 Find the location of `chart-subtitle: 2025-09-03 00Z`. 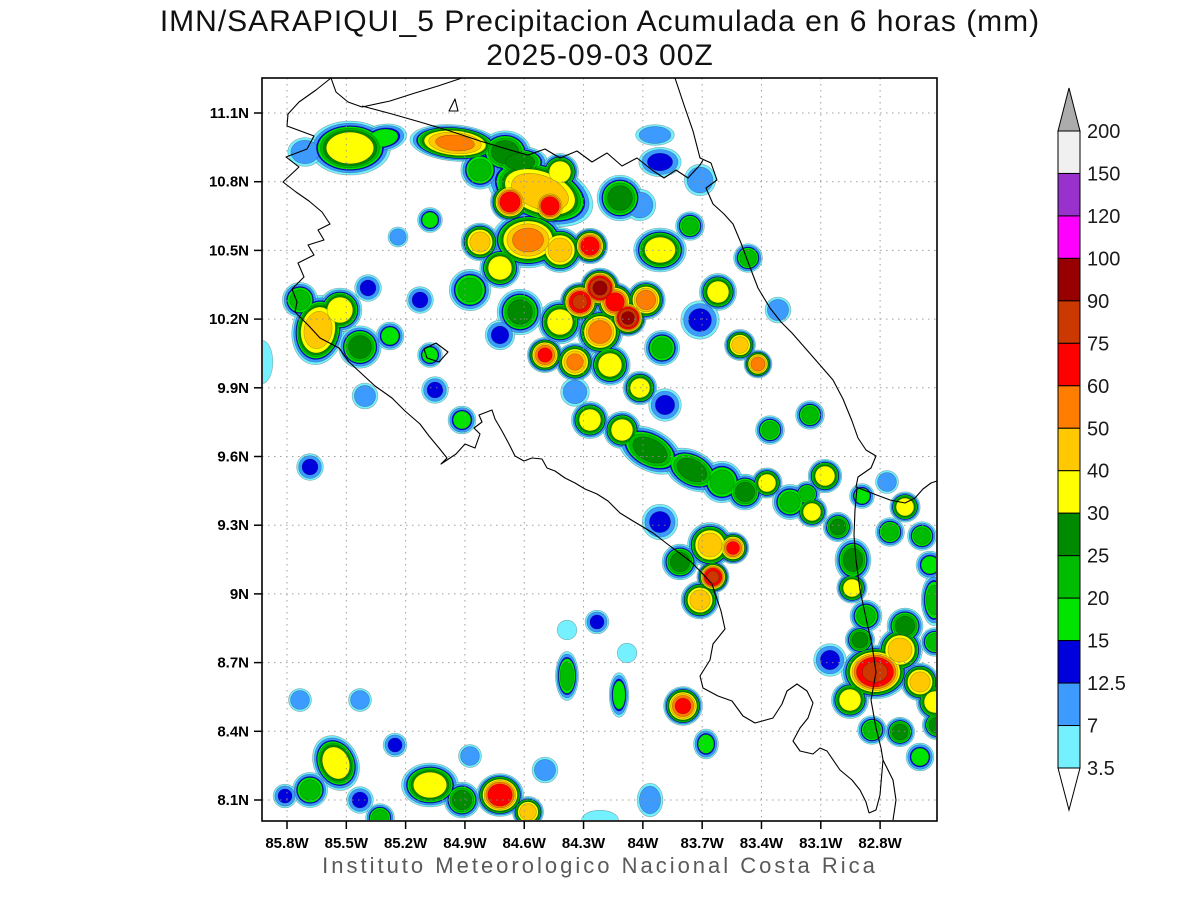

chart-subtitle: 2025-09-03 00Z is located at coordinates (600, 55).